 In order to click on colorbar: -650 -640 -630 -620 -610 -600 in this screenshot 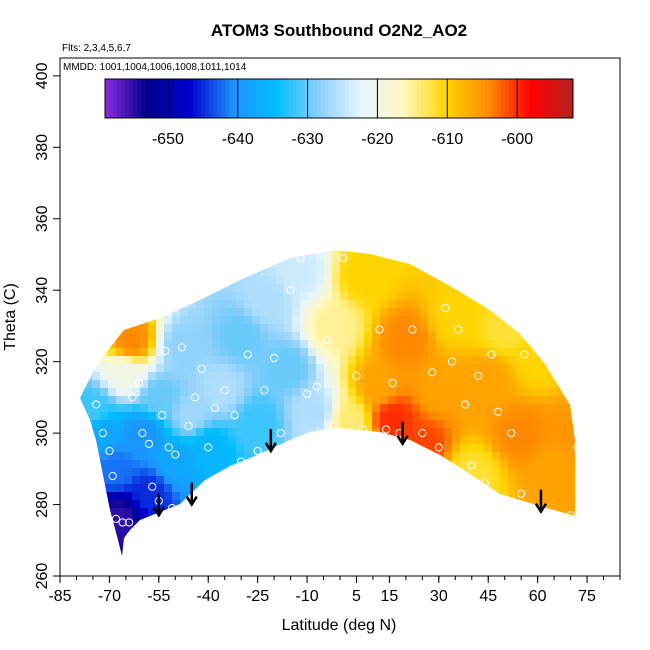, I will do `click(339, 113)`.